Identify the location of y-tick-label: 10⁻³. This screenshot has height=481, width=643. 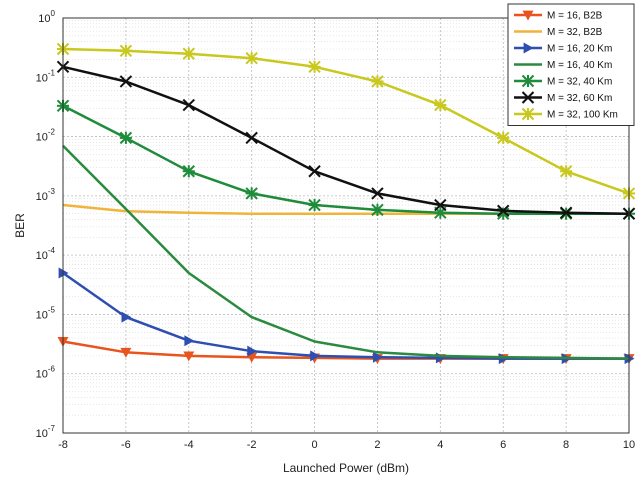
(46, 195).